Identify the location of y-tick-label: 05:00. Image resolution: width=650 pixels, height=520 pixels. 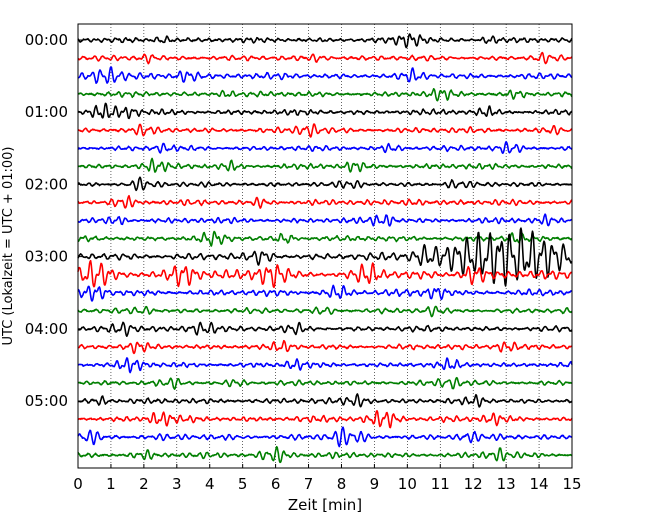
(46, 401).